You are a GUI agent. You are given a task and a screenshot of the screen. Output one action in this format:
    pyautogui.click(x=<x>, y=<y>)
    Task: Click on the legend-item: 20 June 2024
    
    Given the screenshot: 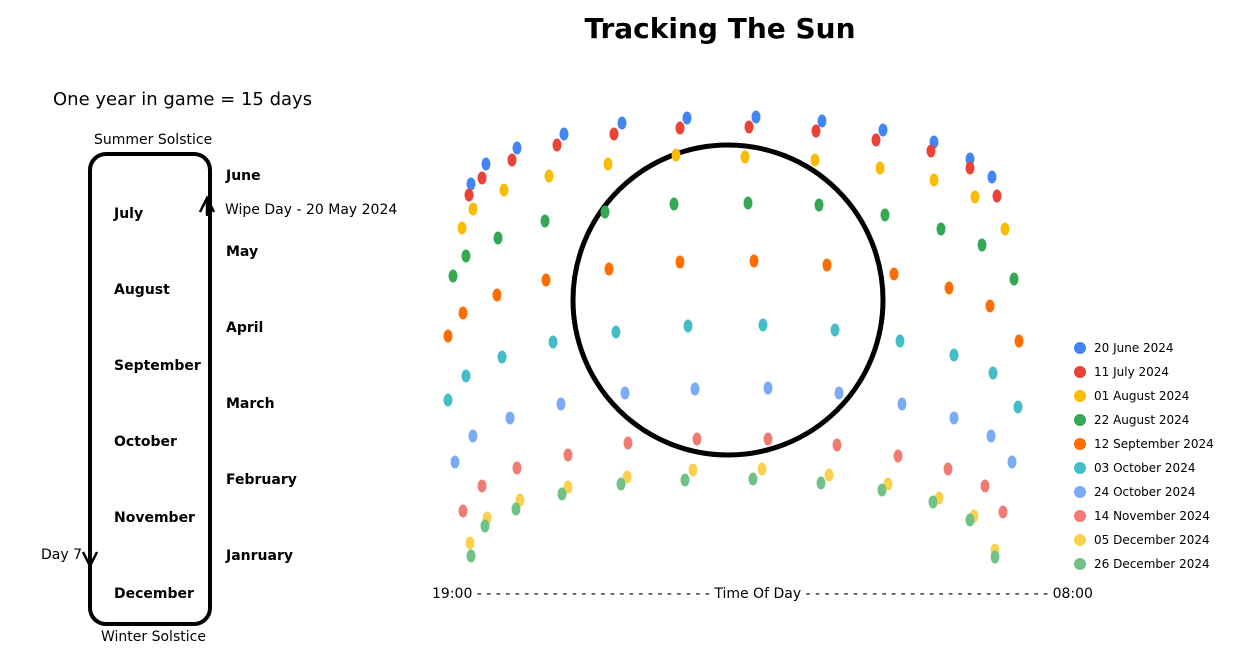 What is the action you would take?
    pyautogui.click(x=1144, y=348)
    